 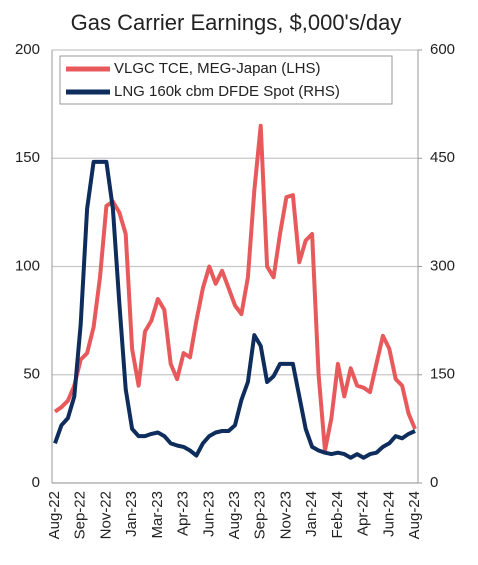 I want to click on x-tick-label: Jun-24, so click(x=388, y=514).